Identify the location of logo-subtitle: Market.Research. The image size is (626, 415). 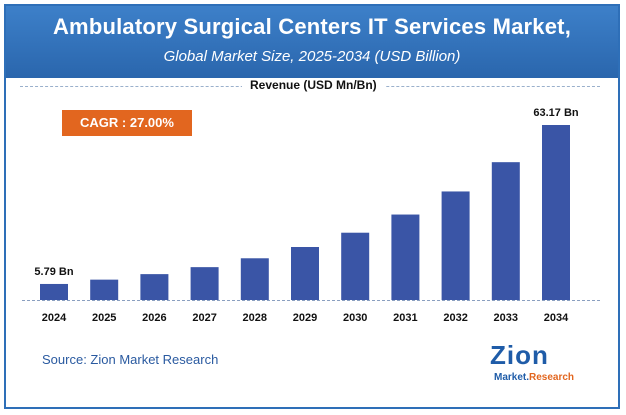
(534, 377).